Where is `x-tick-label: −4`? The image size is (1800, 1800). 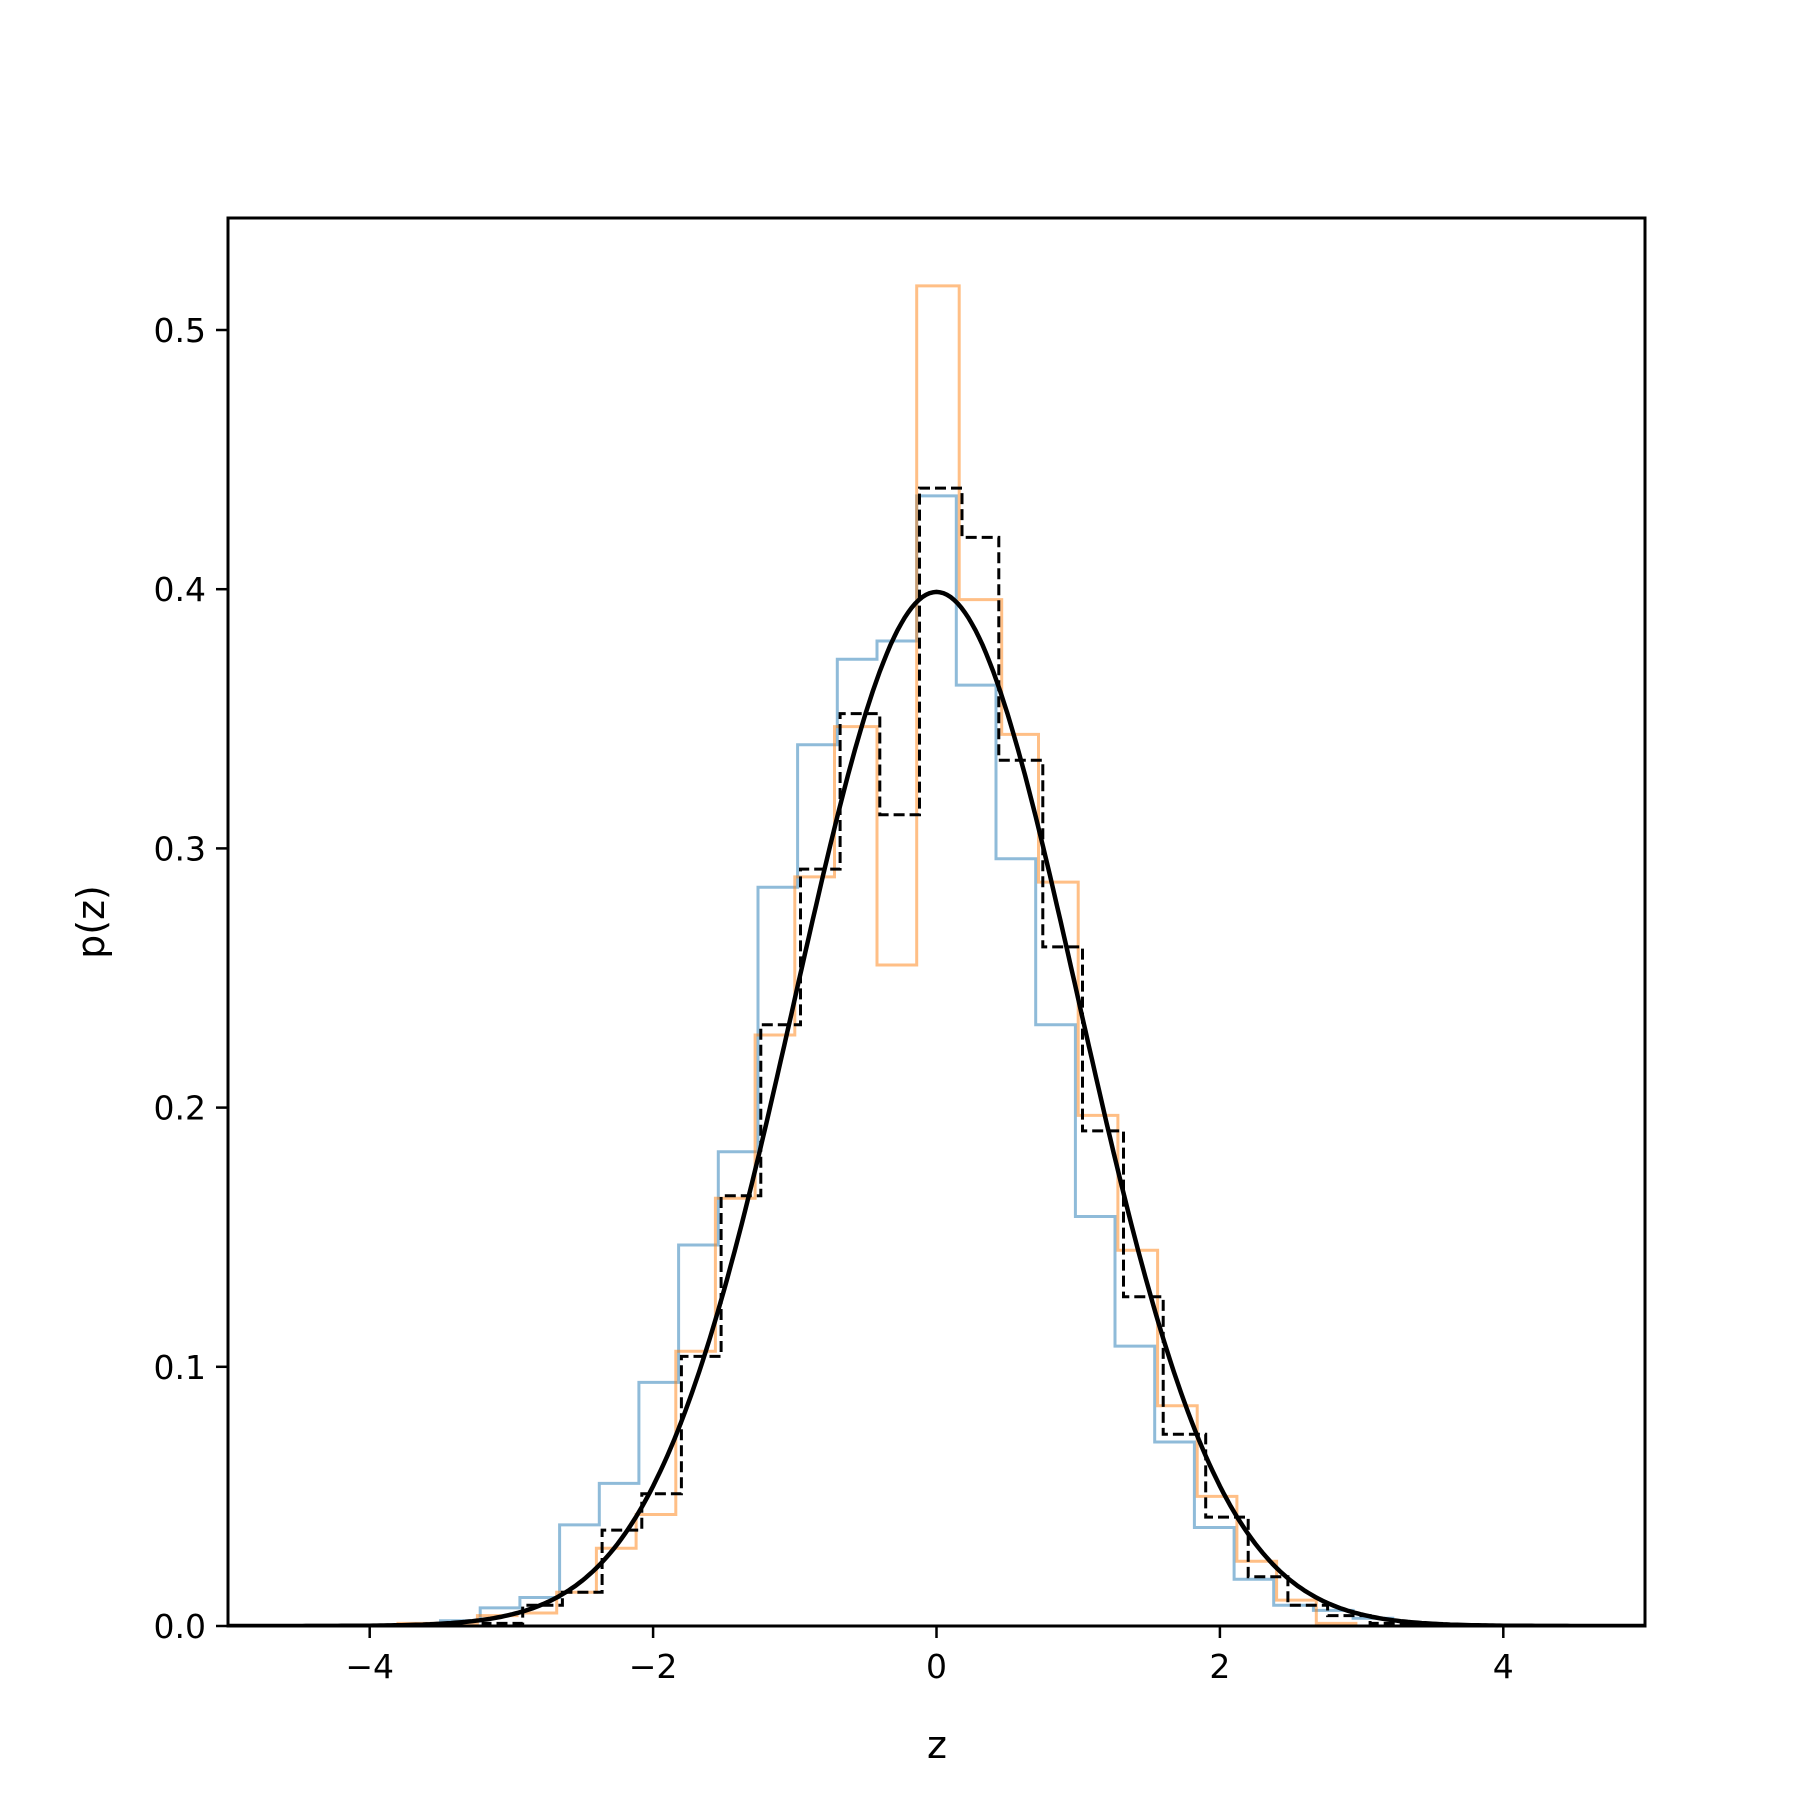 x-tick-label: −4 is located at coordinates (369, 1666).